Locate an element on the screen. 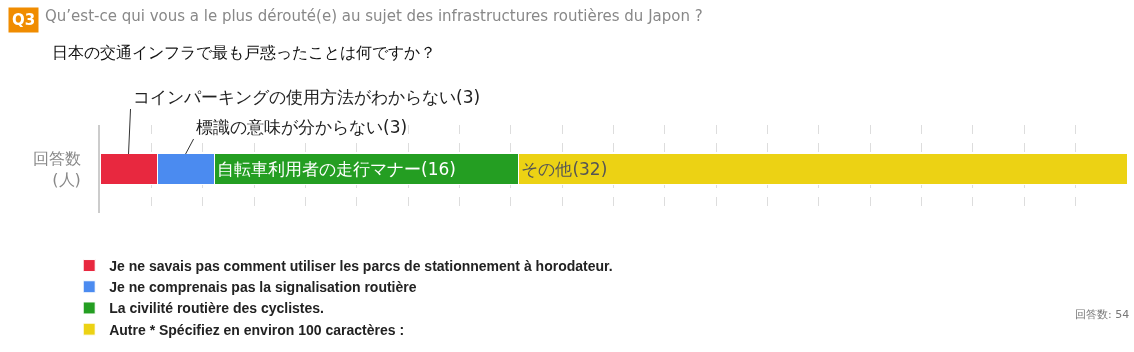  data-label: コインパーキングの使用方法がわからない(3) is located at coordinates (307, 97).